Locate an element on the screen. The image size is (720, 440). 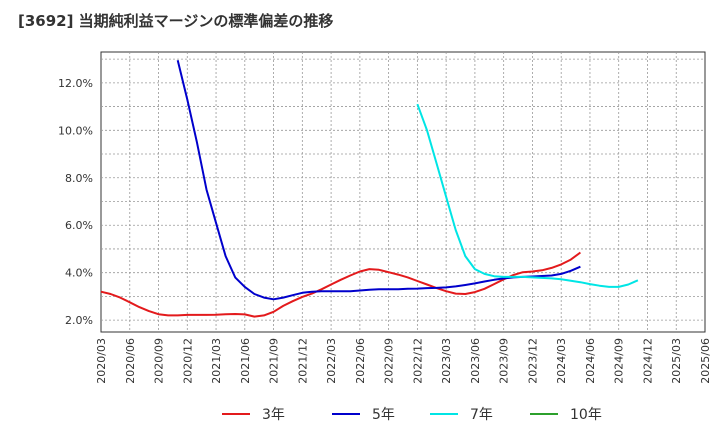
x-tick-label: 2020/12 is located at coordinates (187, 361).